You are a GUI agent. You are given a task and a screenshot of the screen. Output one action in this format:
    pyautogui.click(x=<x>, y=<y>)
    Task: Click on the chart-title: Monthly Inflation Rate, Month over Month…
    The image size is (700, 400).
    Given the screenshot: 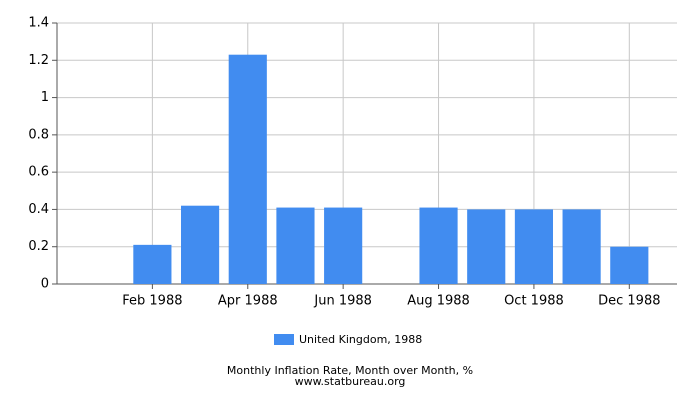 What is the action you would take?
    pyautogui.click(x=350, y=370)
    